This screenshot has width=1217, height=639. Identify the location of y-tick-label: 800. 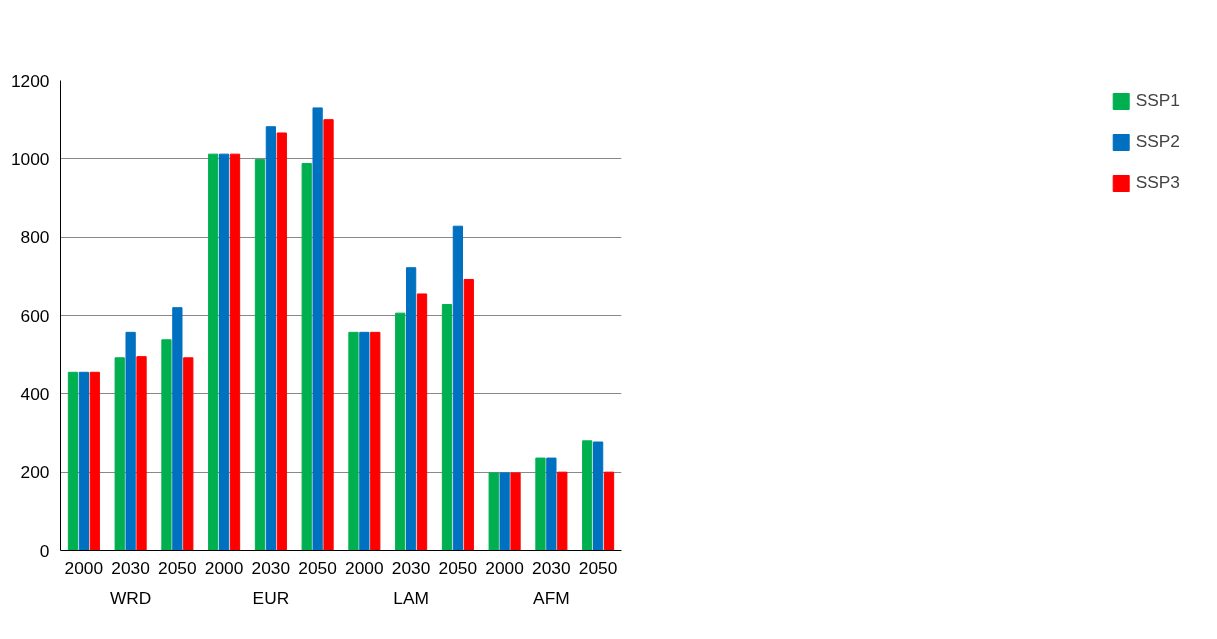
(35, 237).